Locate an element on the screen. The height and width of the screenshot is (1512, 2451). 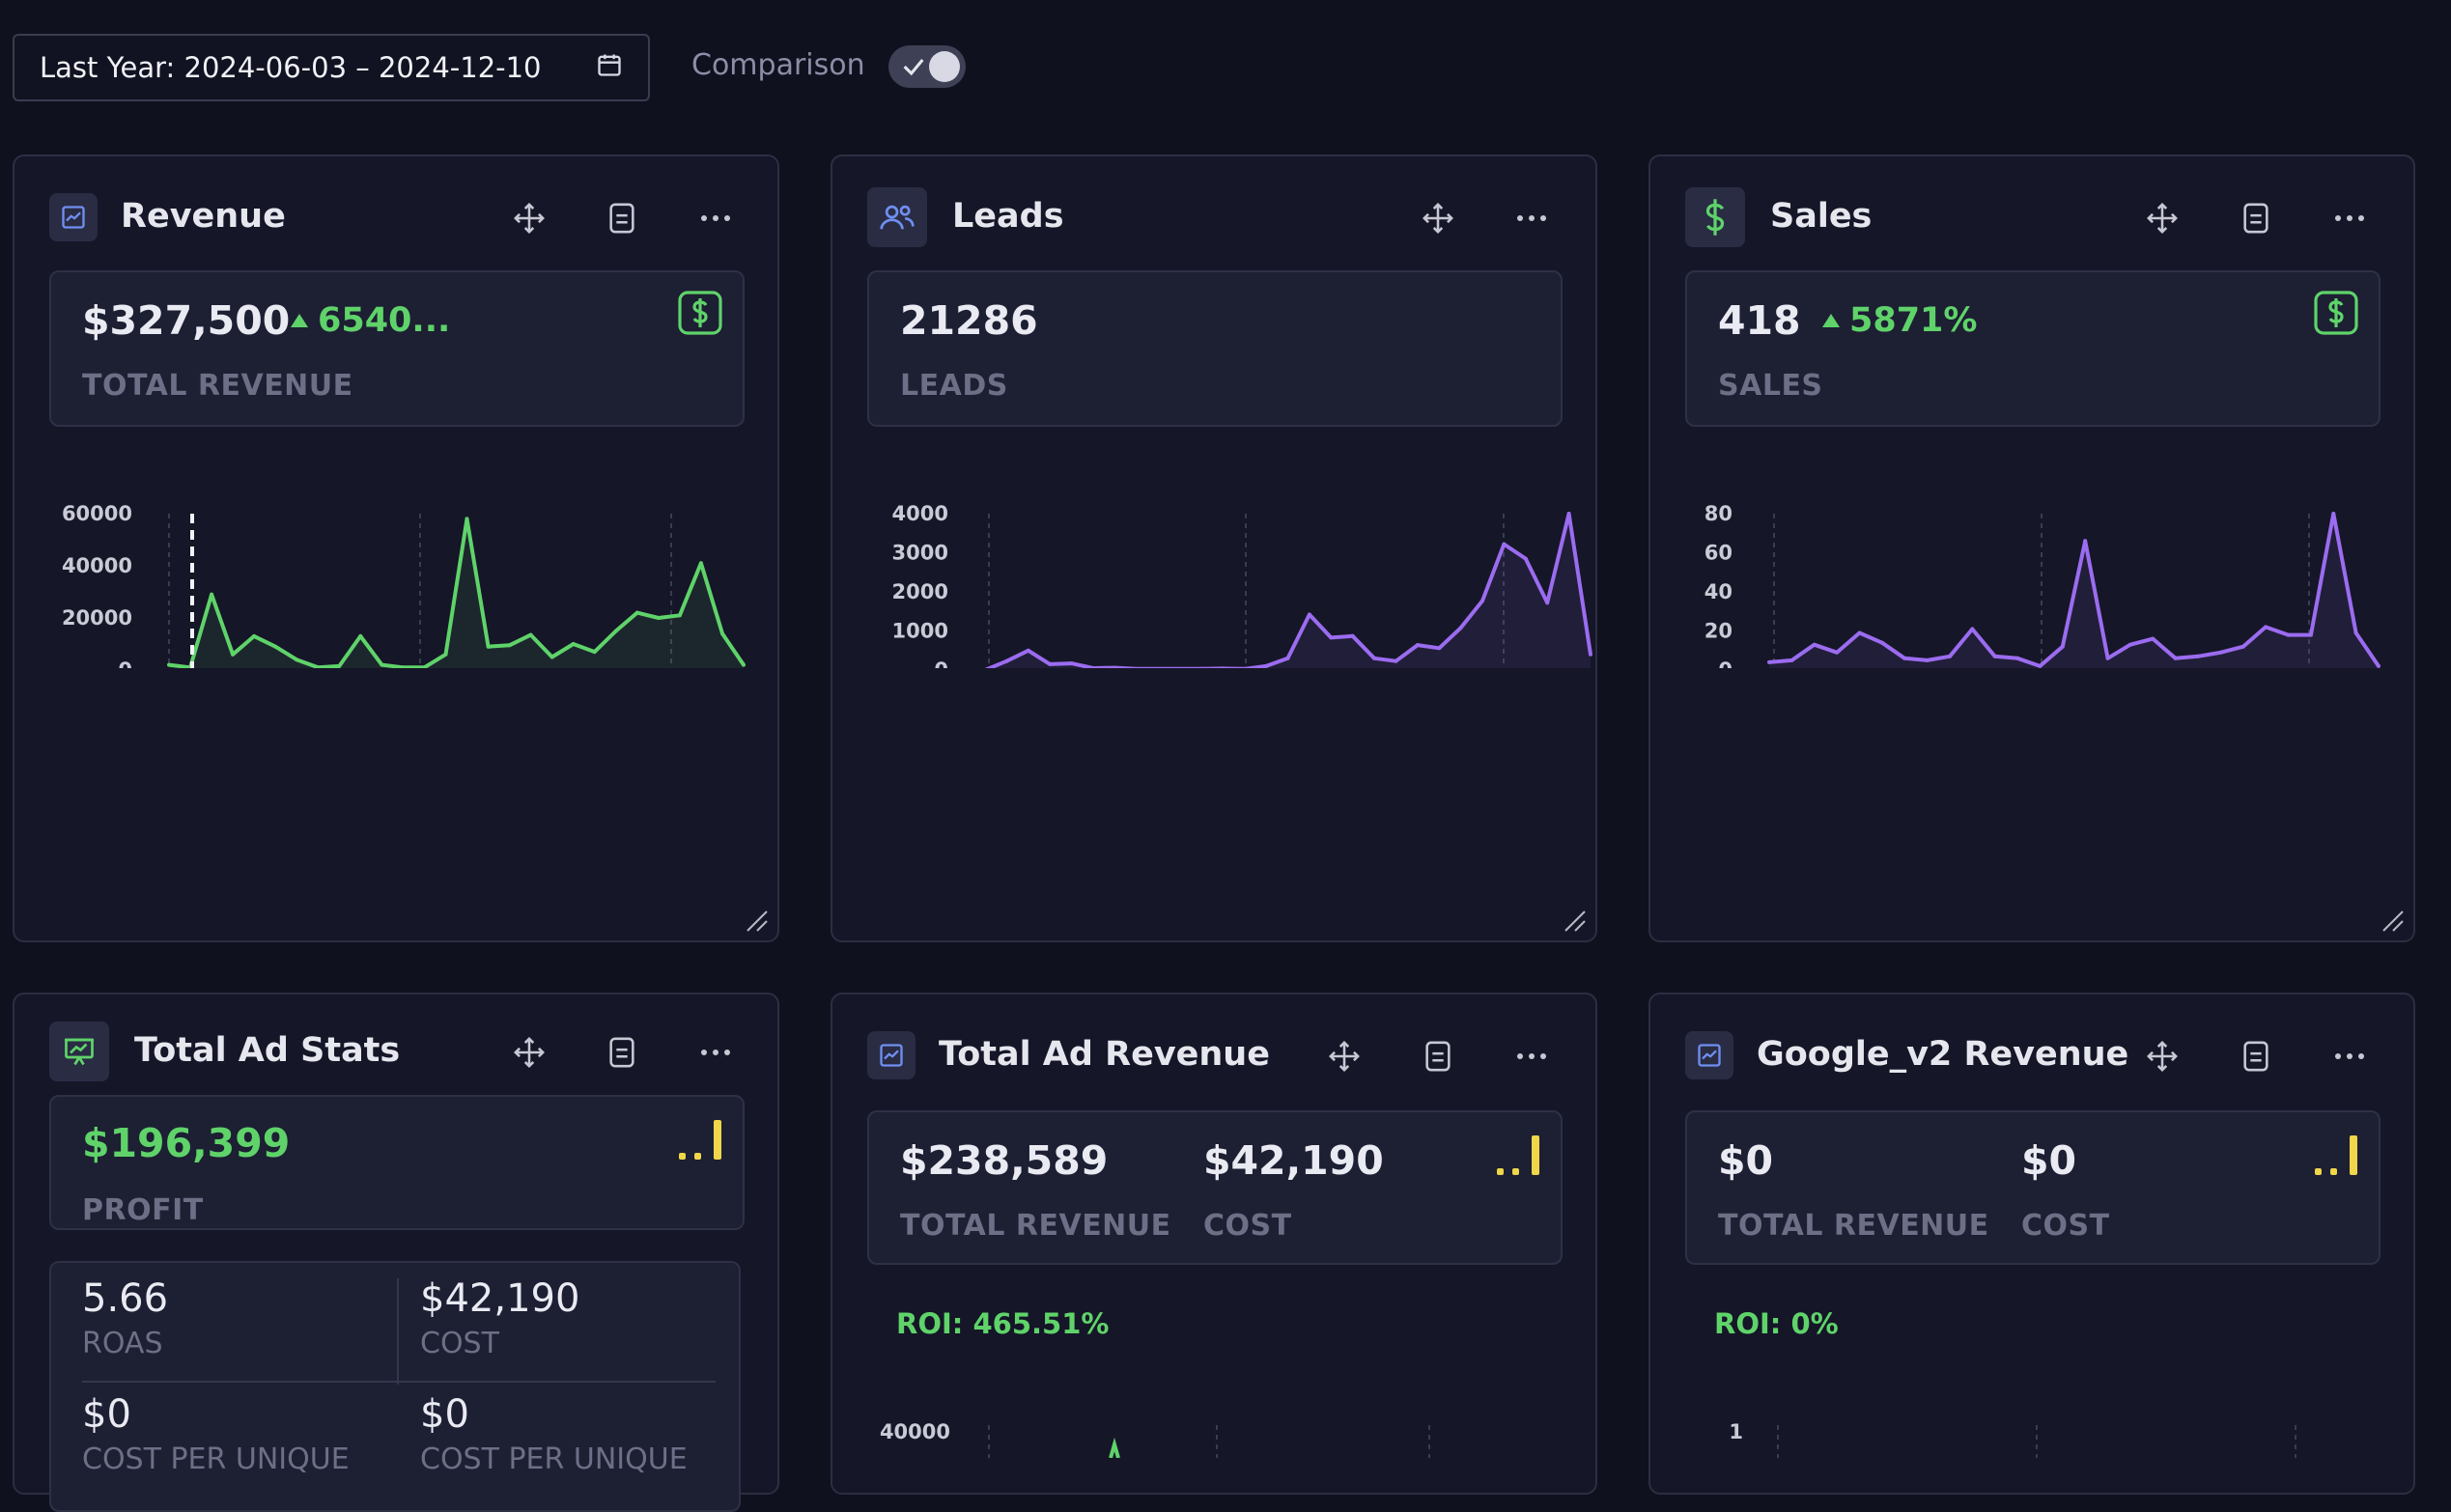
calendar-icon is located at coordinates (609, 68).